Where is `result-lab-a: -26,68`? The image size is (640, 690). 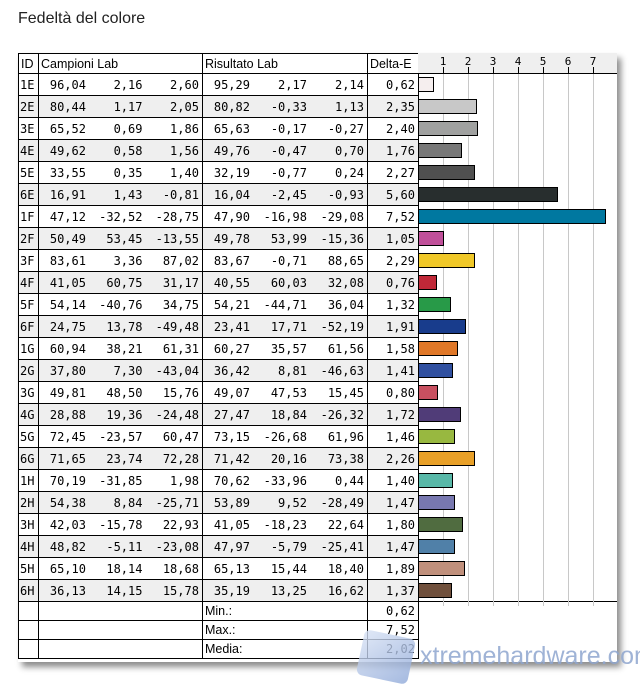 result-lab-a: -26,68 is located at coordinates (285, 436).